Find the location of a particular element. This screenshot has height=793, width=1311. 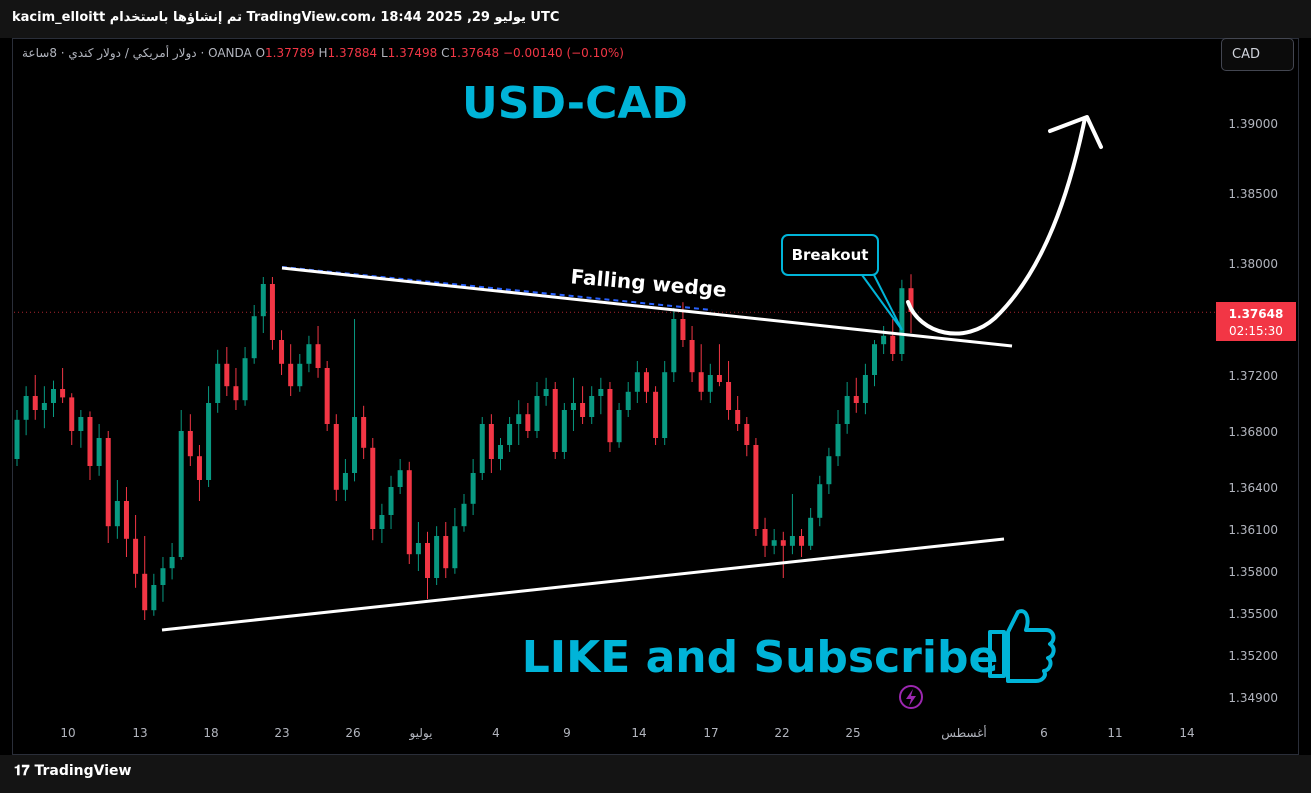

lightning-icon-bolt is located at coordinates (911, 697).